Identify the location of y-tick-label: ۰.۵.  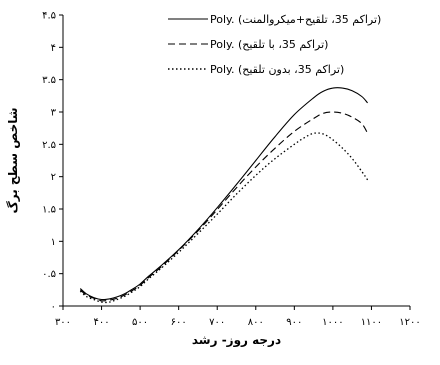
(49, 274).